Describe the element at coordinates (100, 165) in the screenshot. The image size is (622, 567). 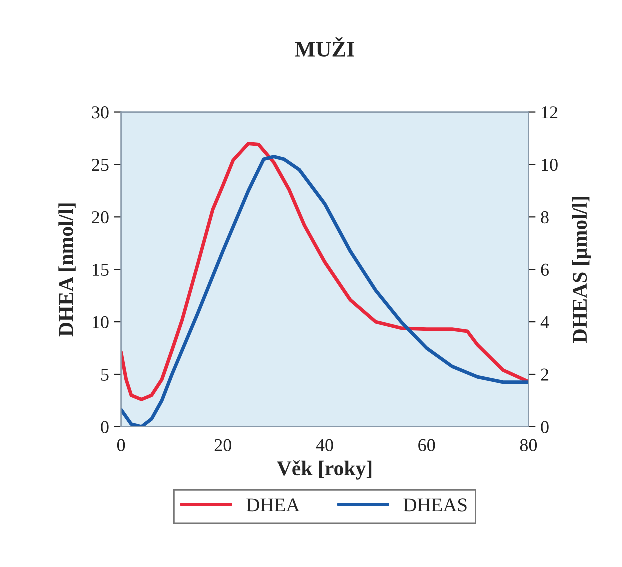
I see `y-tick-label: 25` at that location.